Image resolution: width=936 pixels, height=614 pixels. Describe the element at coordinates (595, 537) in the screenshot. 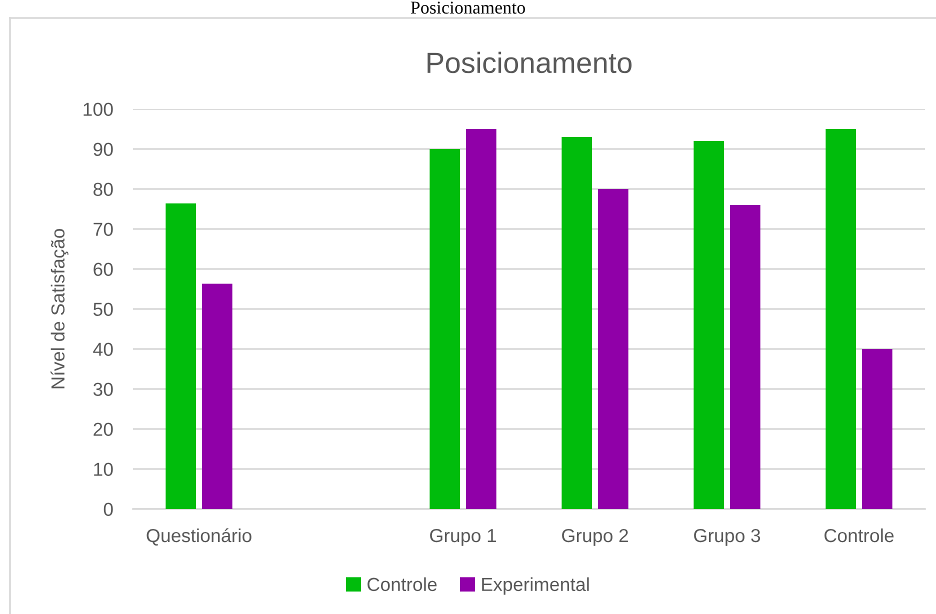

I see `x-tick-label: Grupo 2` at that location.